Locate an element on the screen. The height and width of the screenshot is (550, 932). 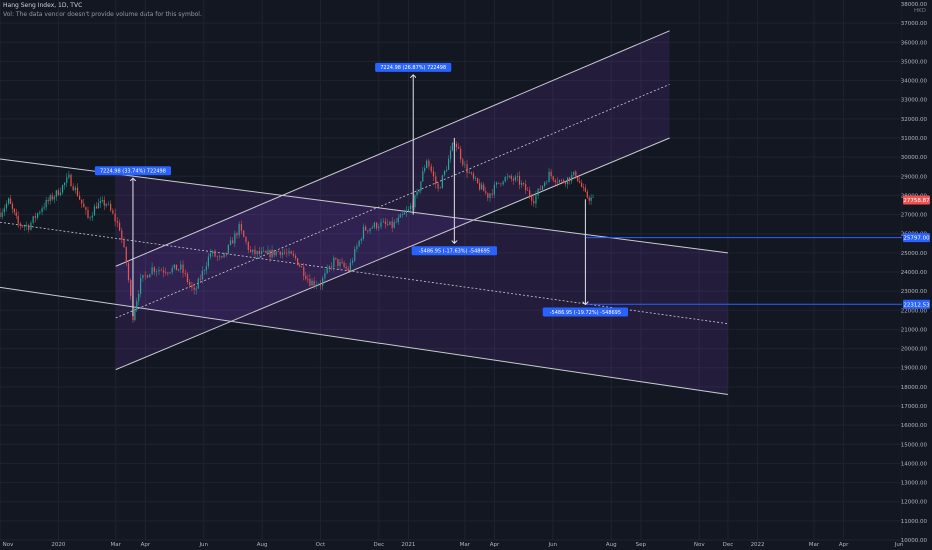
level-price-label: 22312.53 is located at coordinates (916, 305).